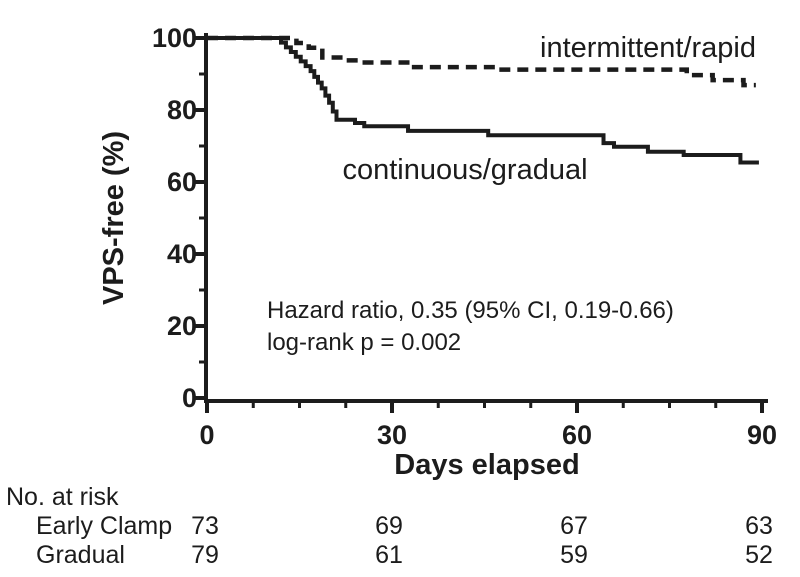  Describe the element at coordinates (464, 170) in the screenshot. I see `series-label-continuous-gradual: continuous/gradual` at that location.